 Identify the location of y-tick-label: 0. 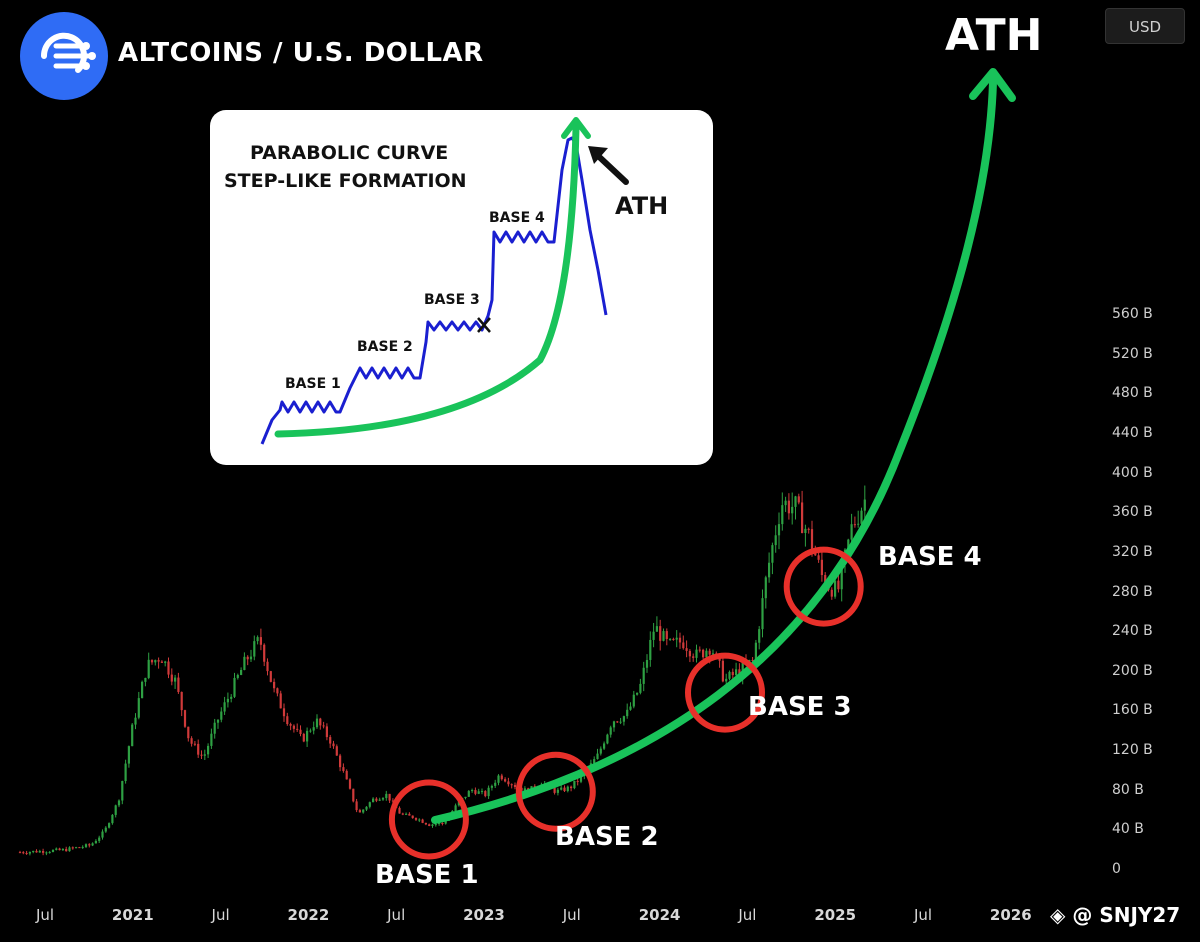
(1116, 869).